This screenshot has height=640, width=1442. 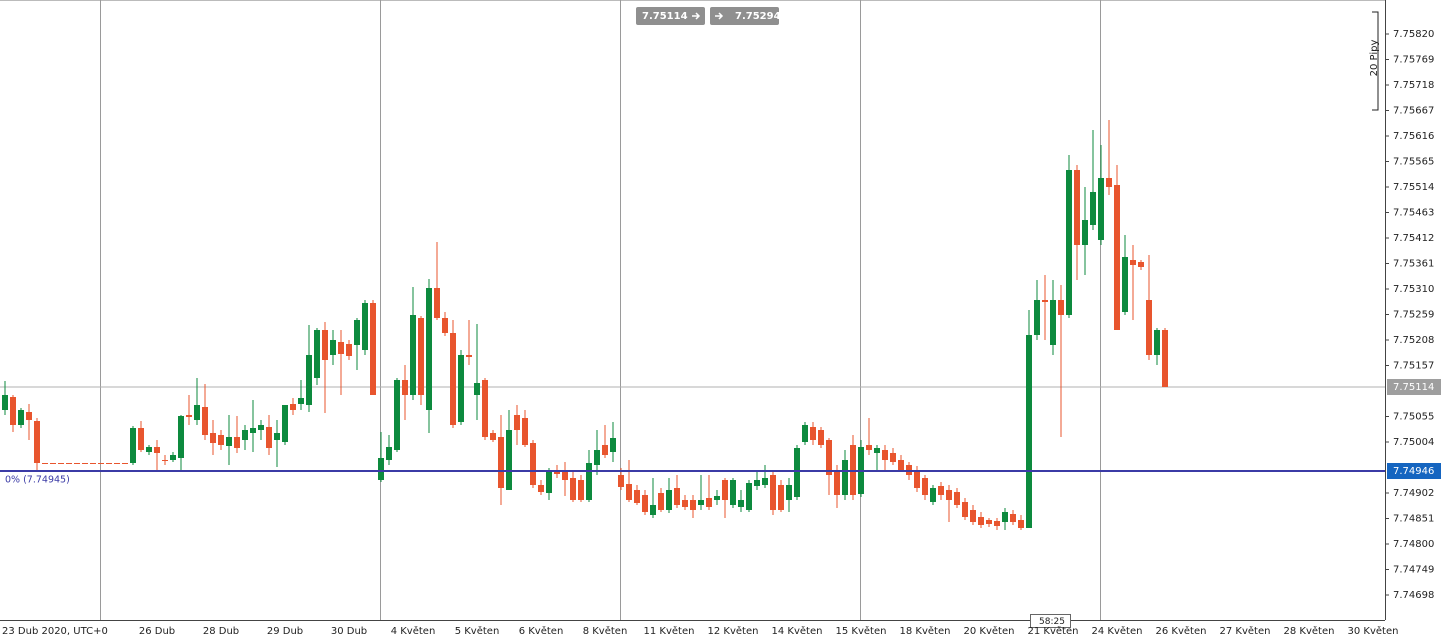 What do you see at coordinates (1413, 570) in the screenshot?
I see `y-tick-label: 7.74749` at bounding box center [1413, 570].